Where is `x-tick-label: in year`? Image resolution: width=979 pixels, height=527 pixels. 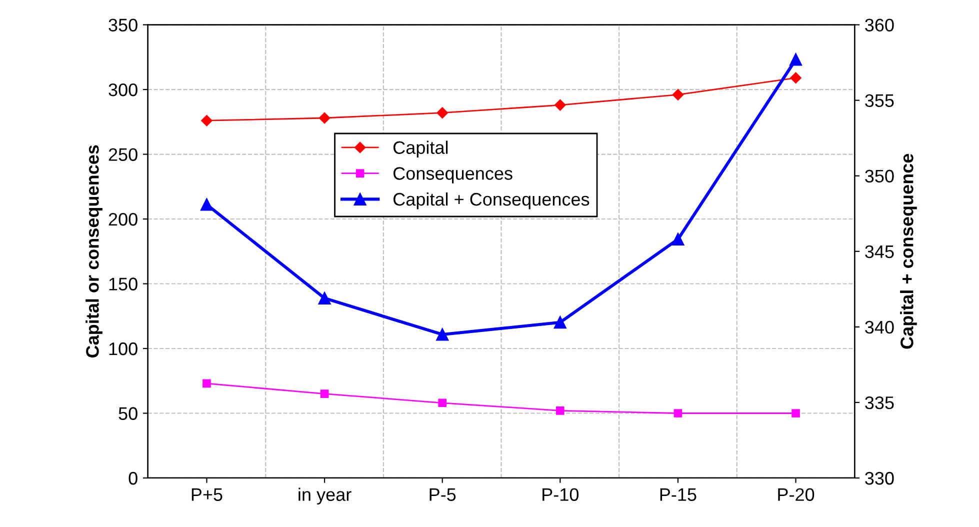 x-tick-label: in year is located at coordinates (325, 496).